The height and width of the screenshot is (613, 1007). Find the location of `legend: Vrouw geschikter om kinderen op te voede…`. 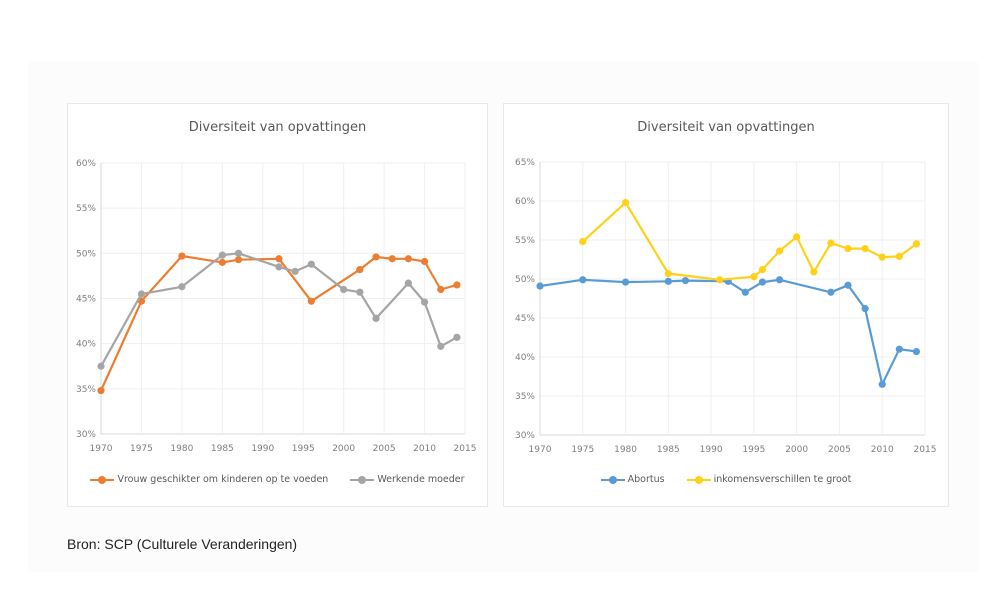

legend: Vrouw geschikter om kinderen op te voede… is located at coordinates (277, 479).